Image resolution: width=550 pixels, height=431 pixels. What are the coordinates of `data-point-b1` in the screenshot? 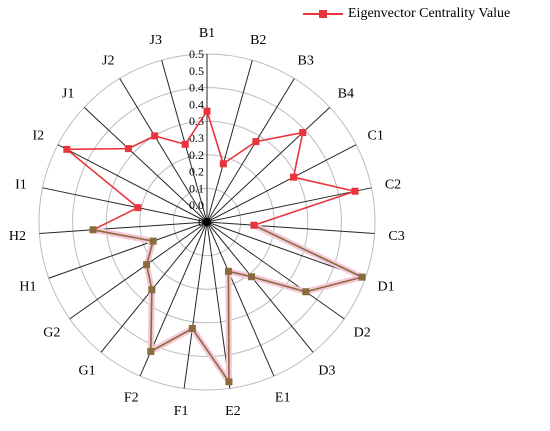 It's located at (207, 111).